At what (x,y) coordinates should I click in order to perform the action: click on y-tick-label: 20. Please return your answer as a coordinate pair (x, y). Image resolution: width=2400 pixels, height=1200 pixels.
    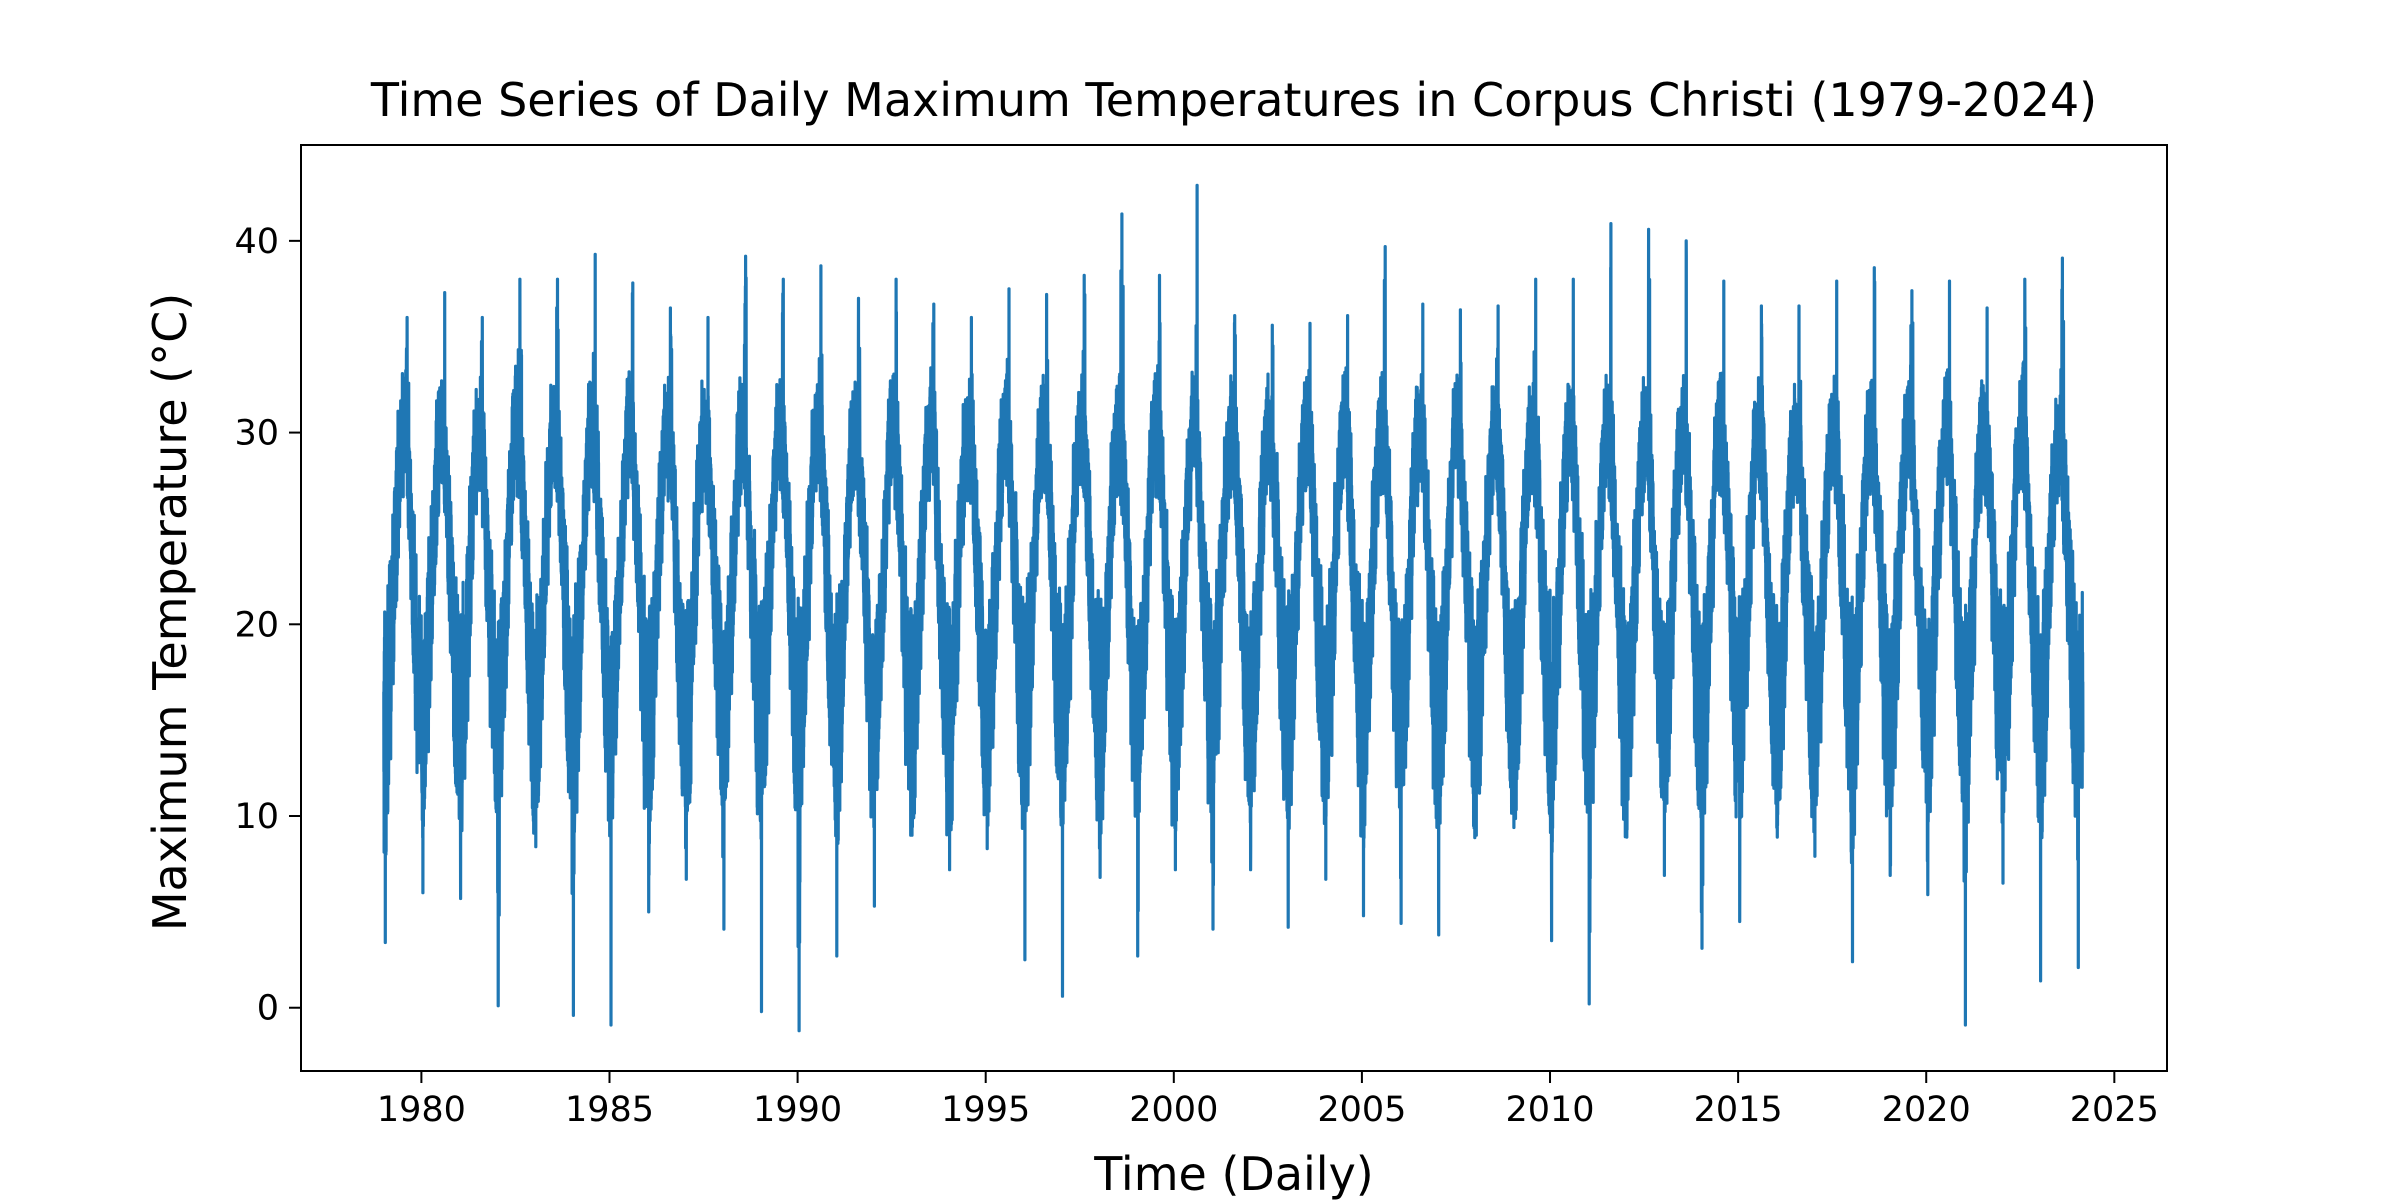
    Looking at the image, I should click on (256, 625).